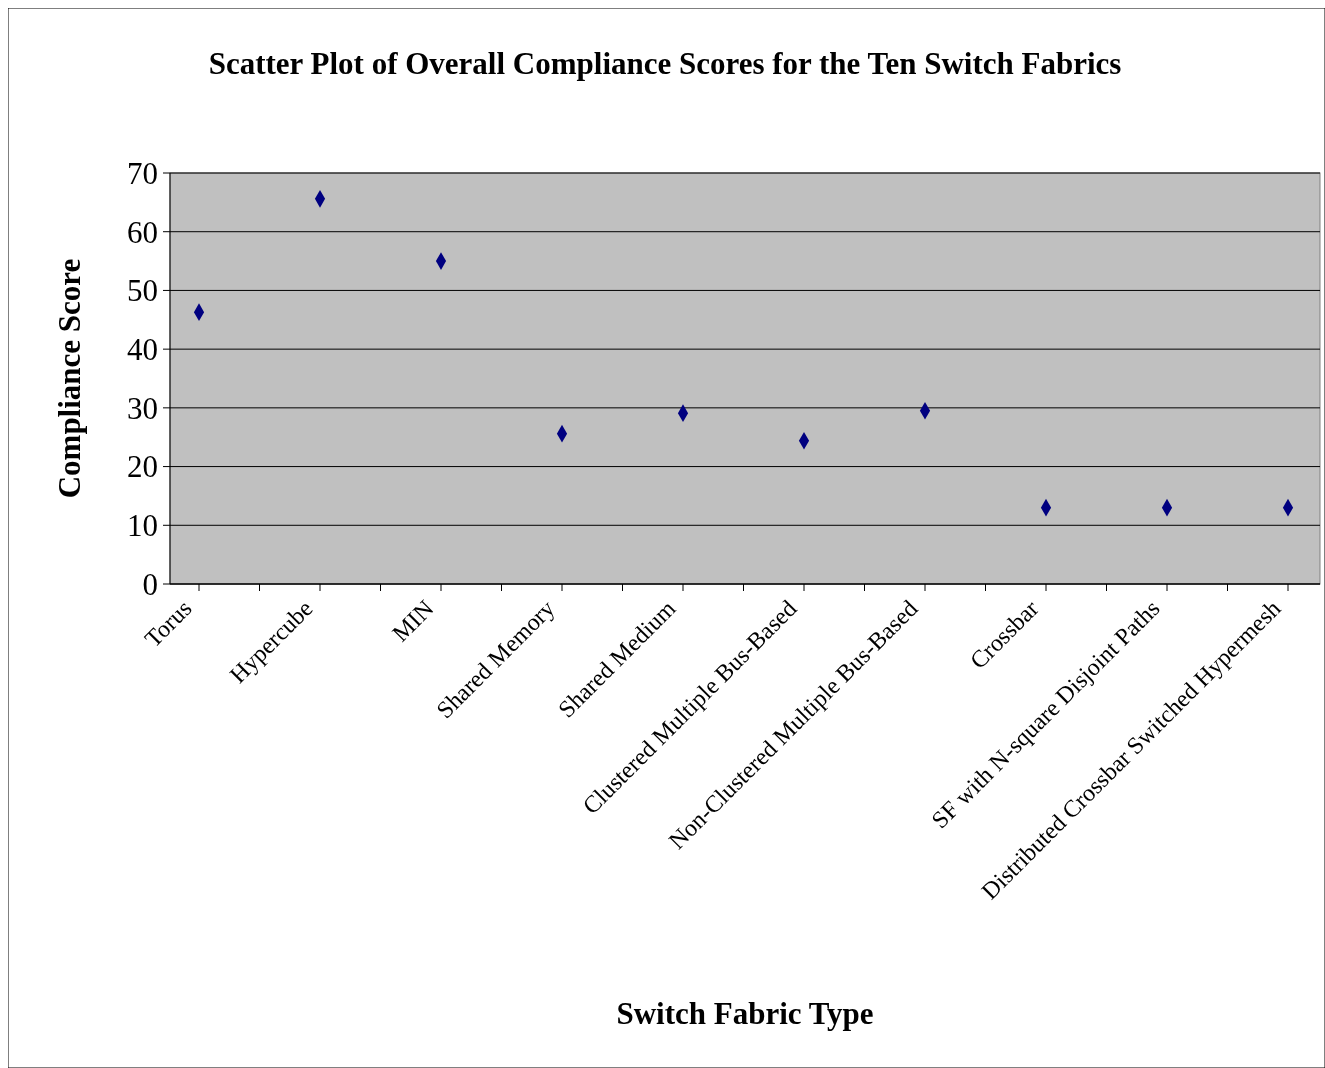 This screenshot has width=1325, height=1068. I want to click on y-tick-label: 60, so click(142, 232).